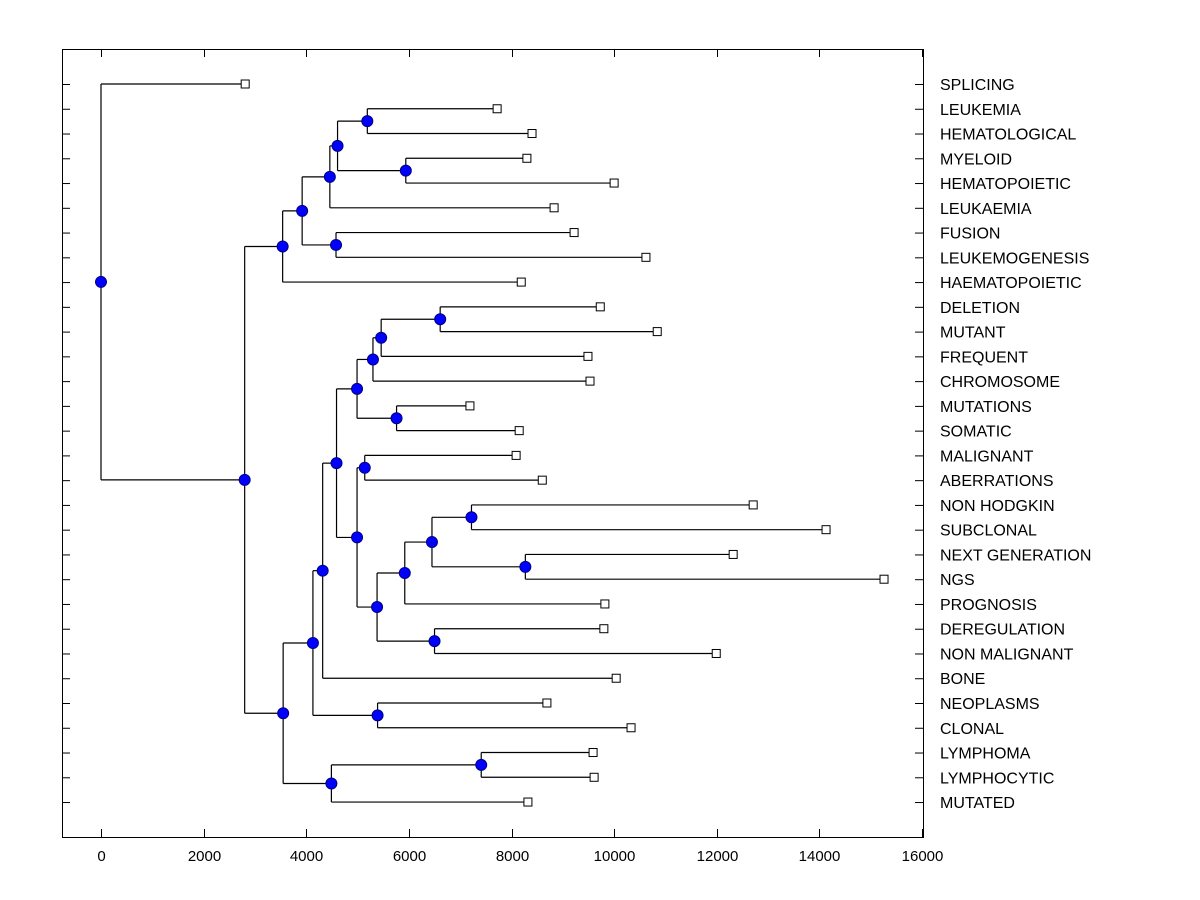 The height and width of the screenshot is (900, 1200). Describe the element at coordinates (646, 257) in the screenshot. I see `leaf-marker-leukemogenesis` at that location.